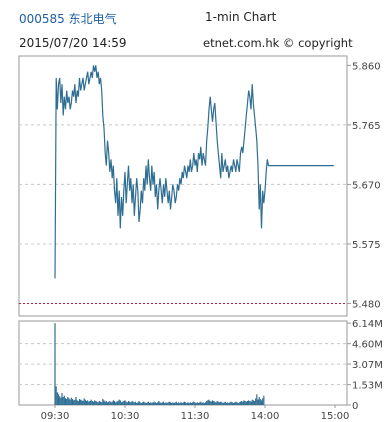 The width and height of the screenshot is (386, 422). I want to click on price-tick-label: 5.860, so click(366, 66).